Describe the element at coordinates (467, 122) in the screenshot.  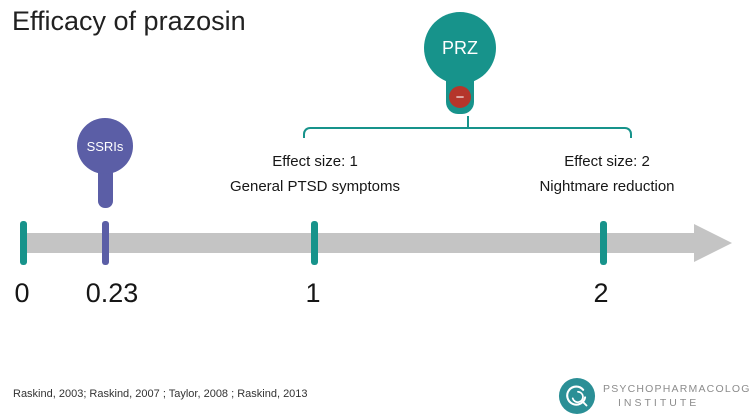
I see `range-bracket-stem` at that location.